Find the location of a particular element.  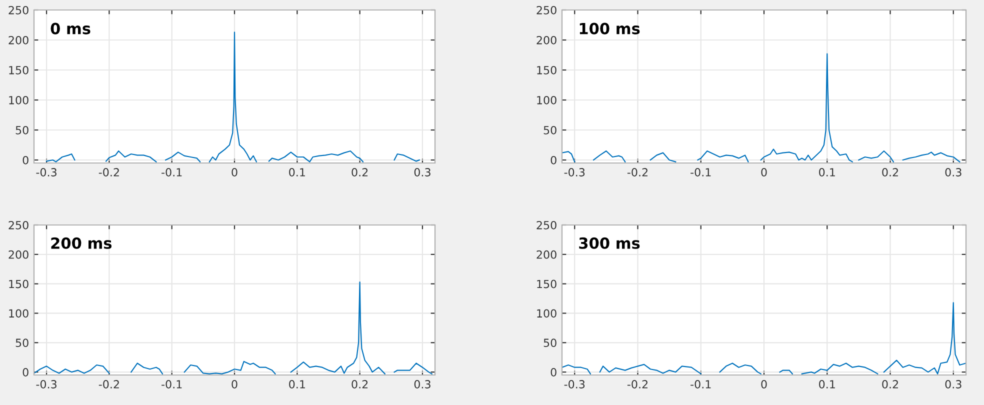

annotation: 200 ms is located at coordinates (81, 243).